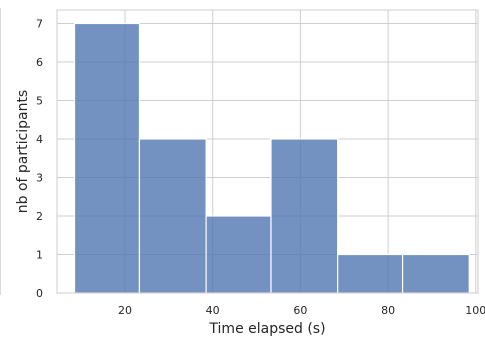 The width and height of the screenshot is (485, 339). What do you see at coordinates (39, 254) in the screenshot?
I see `y-tick-label: 1` at bounding box center [39, 254].